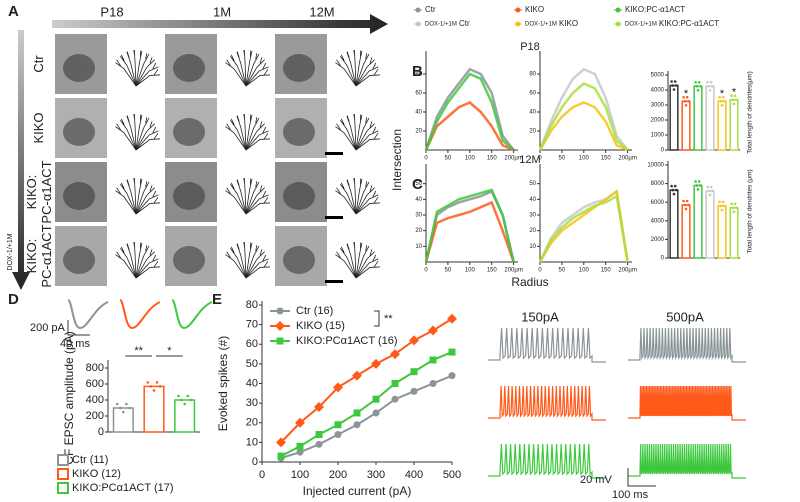 This screenshot has width=800, height=502. Describe the element at coordinates (530, 47) in the screenshot. I see `chart-title: P18` at that location.